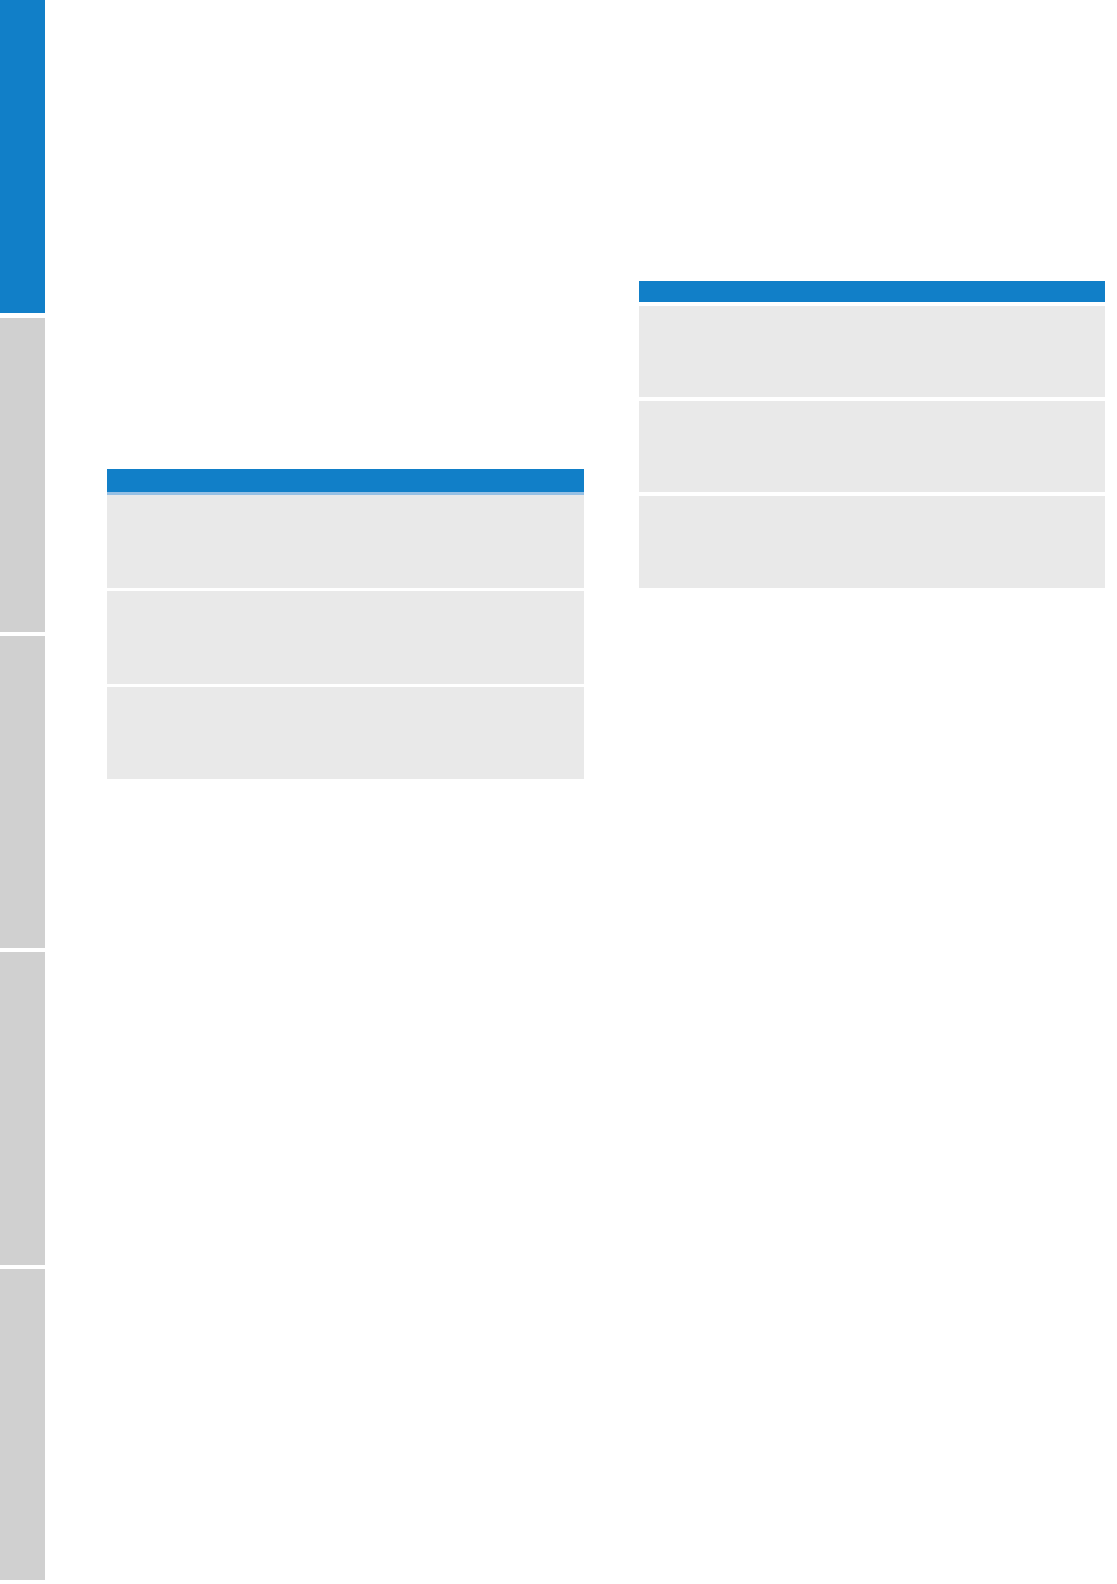  Describe the element at coordinates (22, 156) in the screenshot. I see `chapter-tab-active` at that location.